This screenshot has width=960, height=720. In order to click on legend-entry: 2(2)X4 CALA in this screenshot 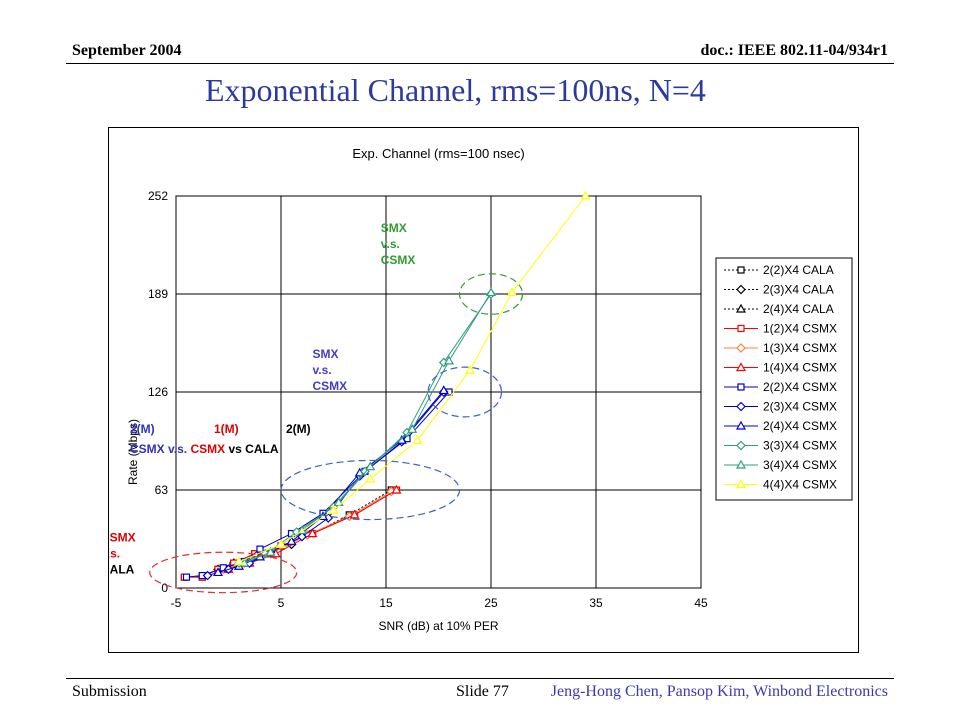, I will do `click(779, 270)`.